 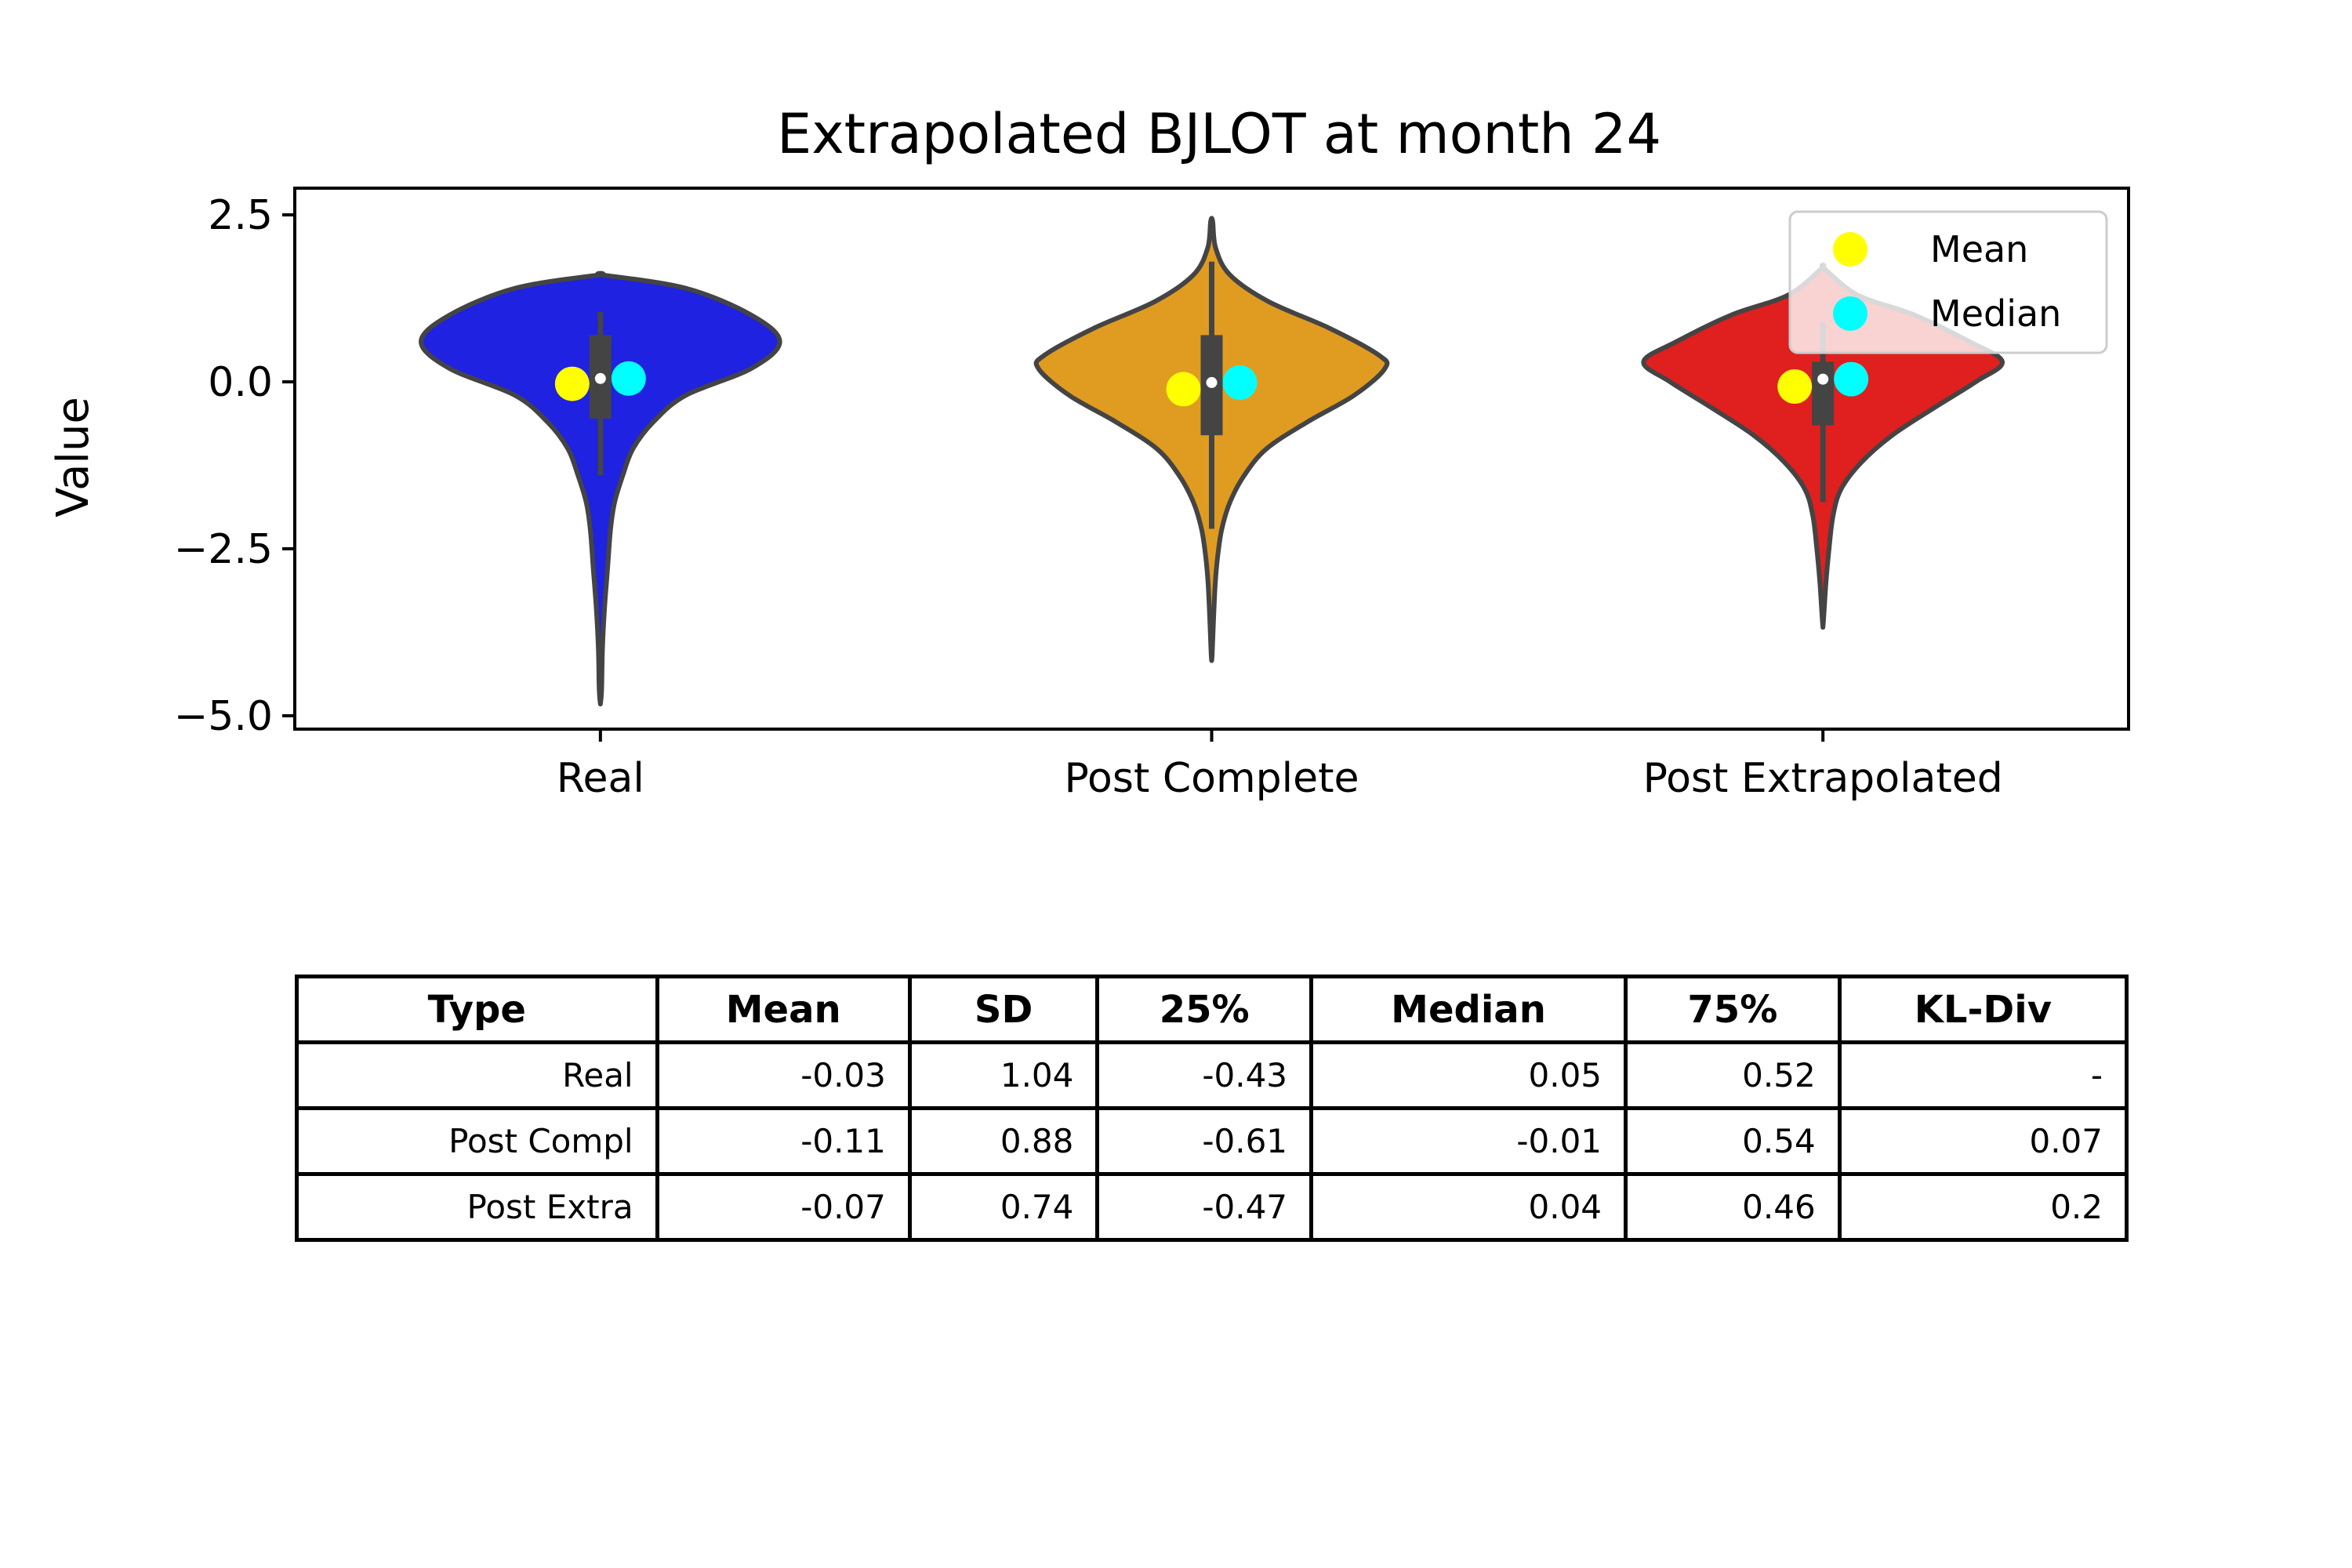 I want to click on y-tick-label: −5.0, so click(x=223, y=716).